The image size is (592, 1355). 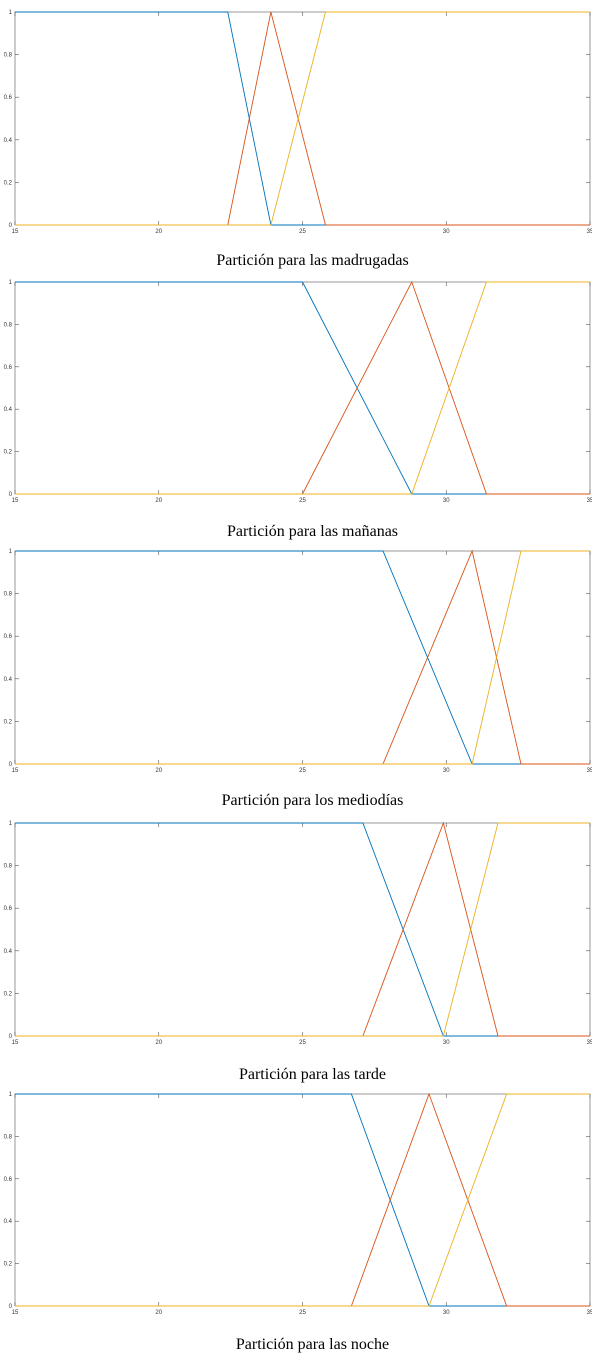 I want to click on chart-caption: Partición para las tarde, so click(x=312, y=1074).